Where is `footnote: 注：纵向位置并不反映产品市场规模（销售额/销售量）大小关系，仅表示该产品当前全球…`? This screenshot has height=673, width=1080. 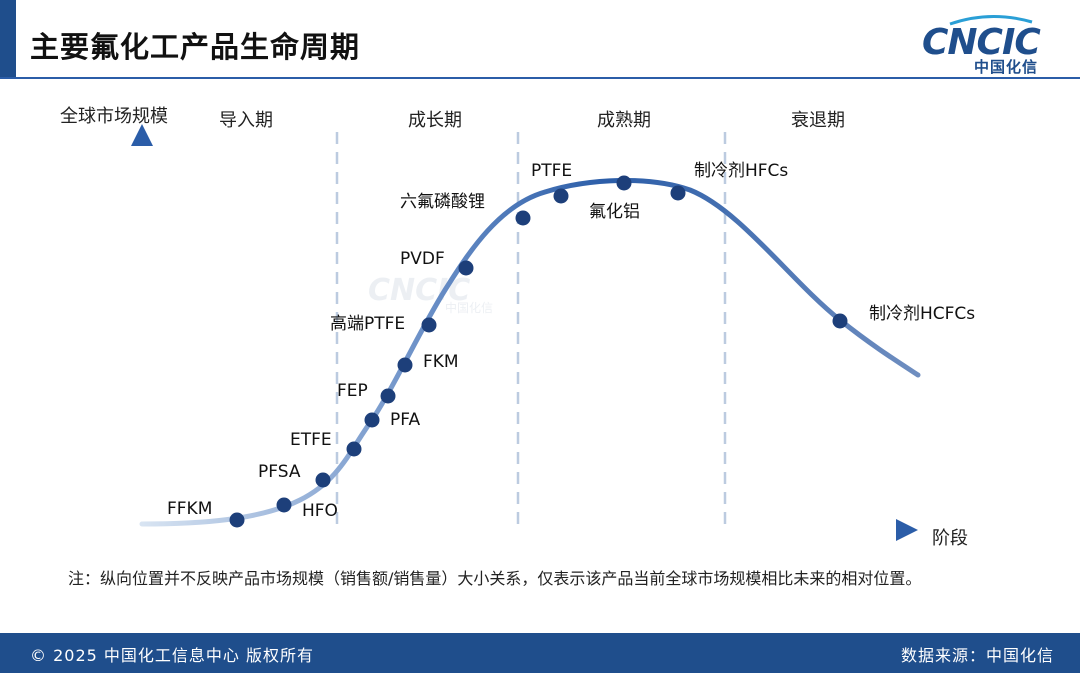 footnote: 注：纵向位置并不反映产品市场规模（销售额/销售量）大小关系，仅表示该产品当前全球… is located at coordinates (495, 578).